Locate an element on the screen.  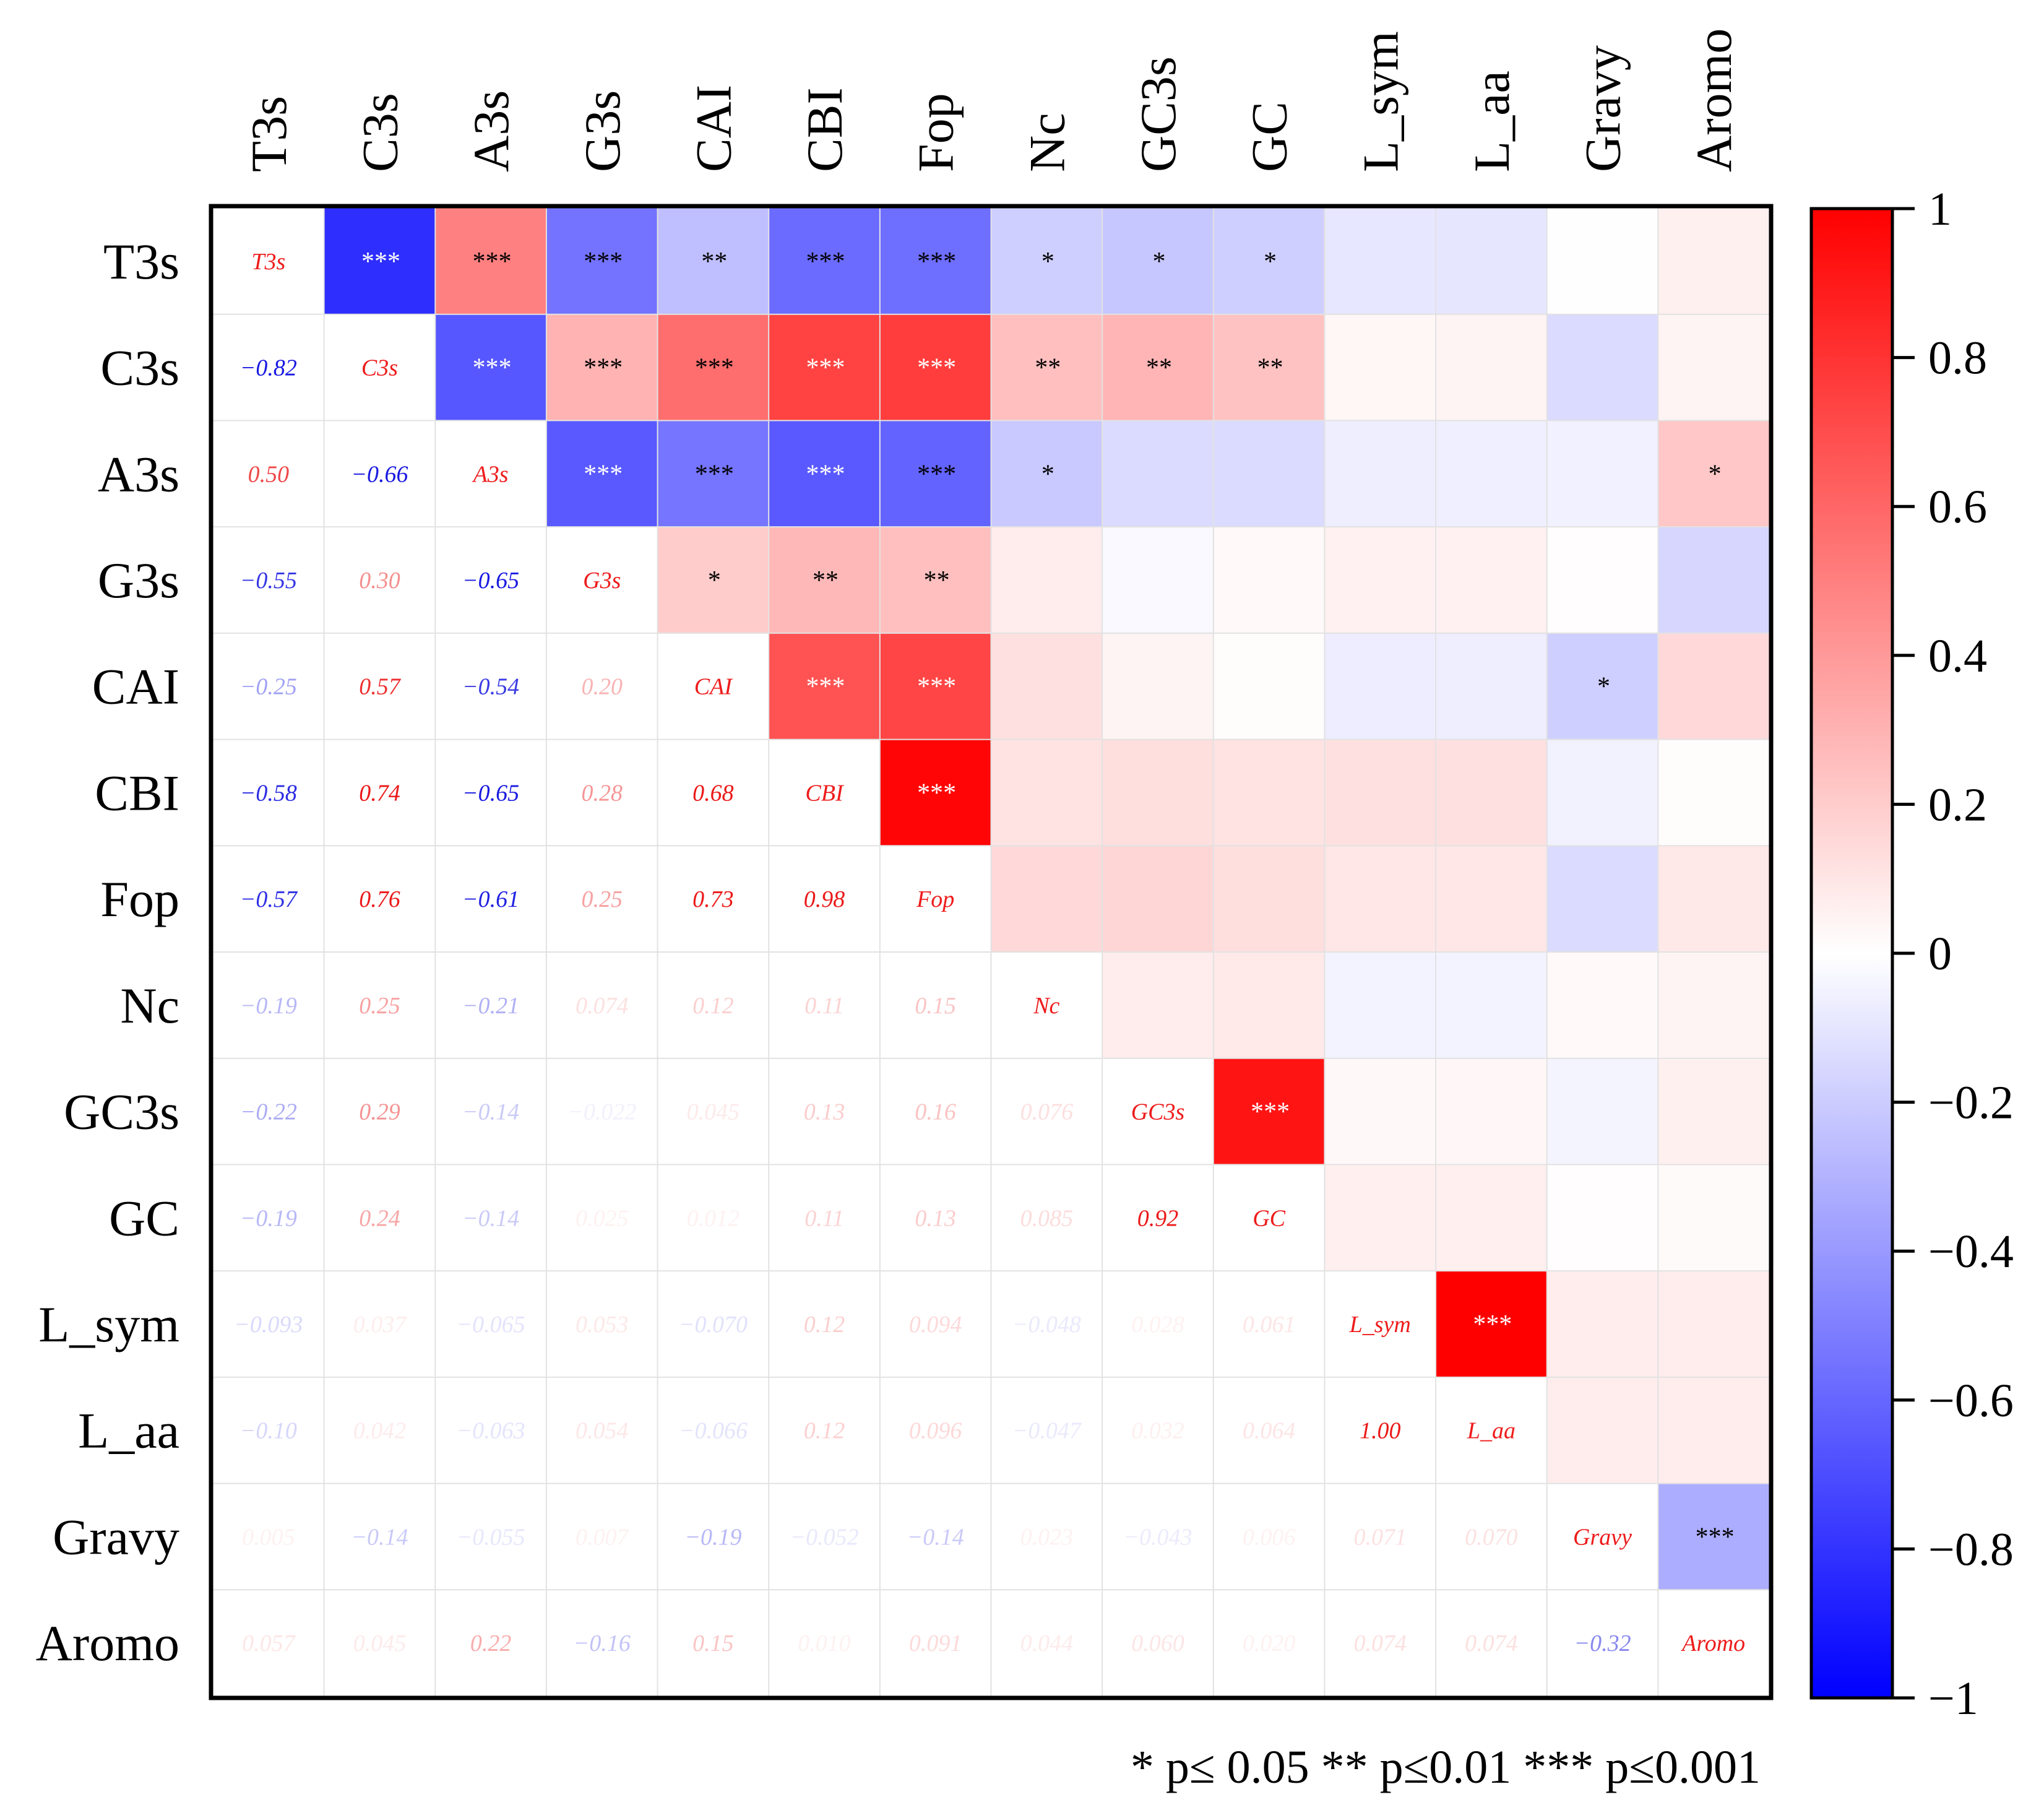
row-label-GC3s: GC3s is located at coordinates (121, 1112).